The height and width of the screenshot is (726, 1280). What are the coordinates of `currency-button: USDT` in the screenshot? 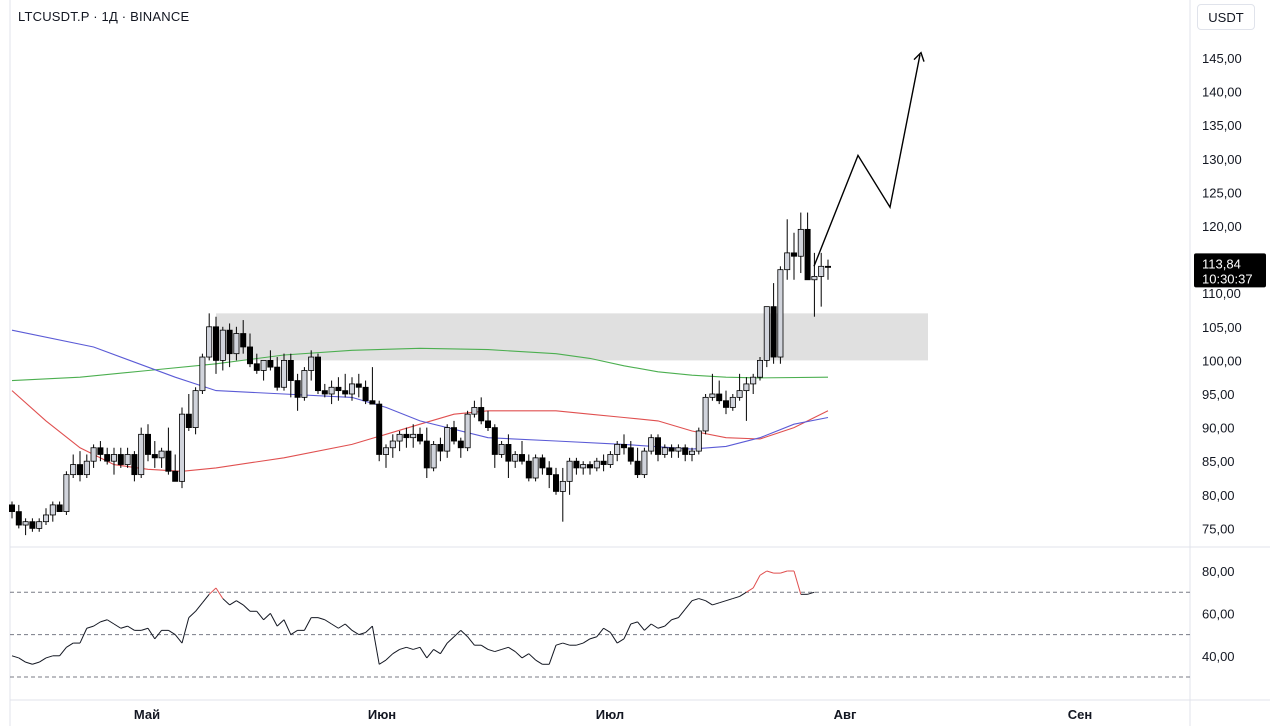 It's located at (1226, 17).